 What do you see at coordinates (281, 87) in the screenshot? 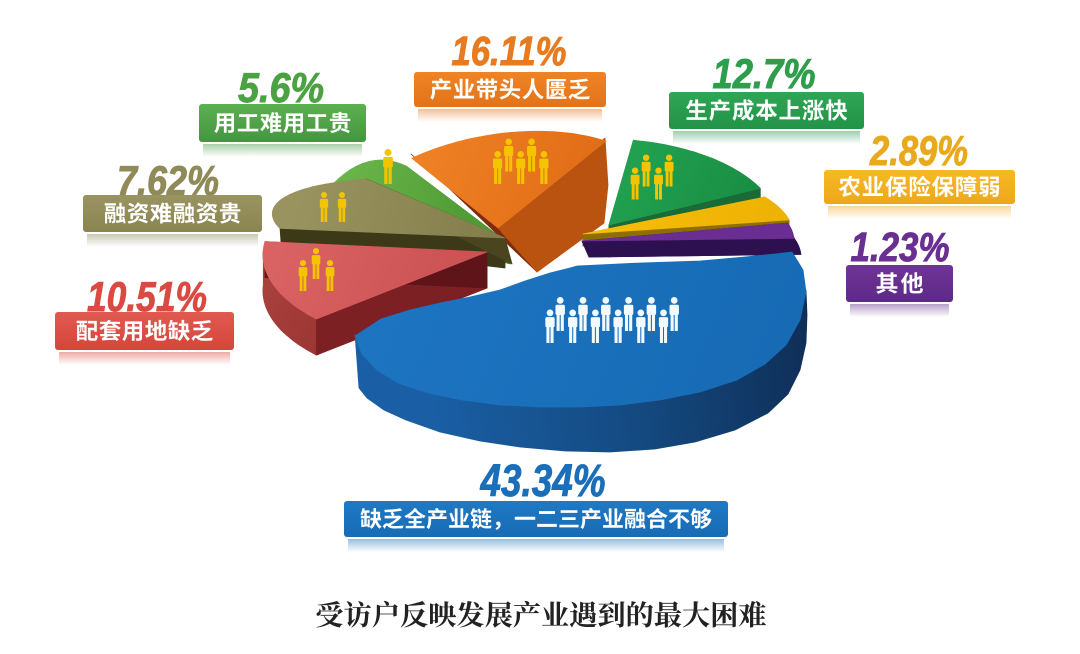
I see `svg-text: 5.6%` at bounding box center [281, 87].